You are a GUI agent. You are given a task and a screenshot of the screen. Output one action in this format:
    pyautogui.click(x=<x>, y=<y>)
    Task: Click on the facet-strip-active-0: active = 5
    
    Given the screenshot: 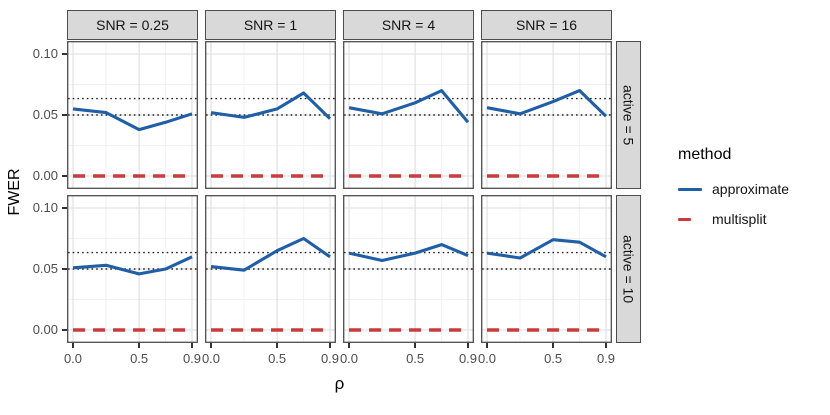 What is the action you would take?
    pyautogui.click(x=628, y=115)
    